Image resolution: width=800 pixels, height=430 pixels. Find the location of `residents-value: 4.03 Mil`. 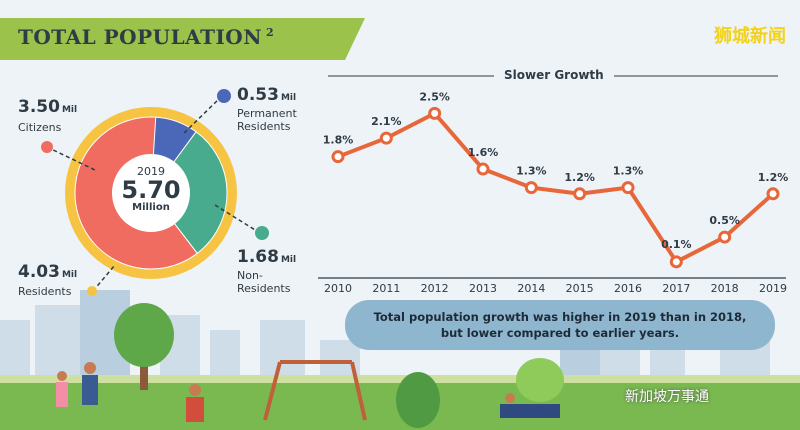

residents-value: 4.03 Mil is located at coordinates (47, 272).